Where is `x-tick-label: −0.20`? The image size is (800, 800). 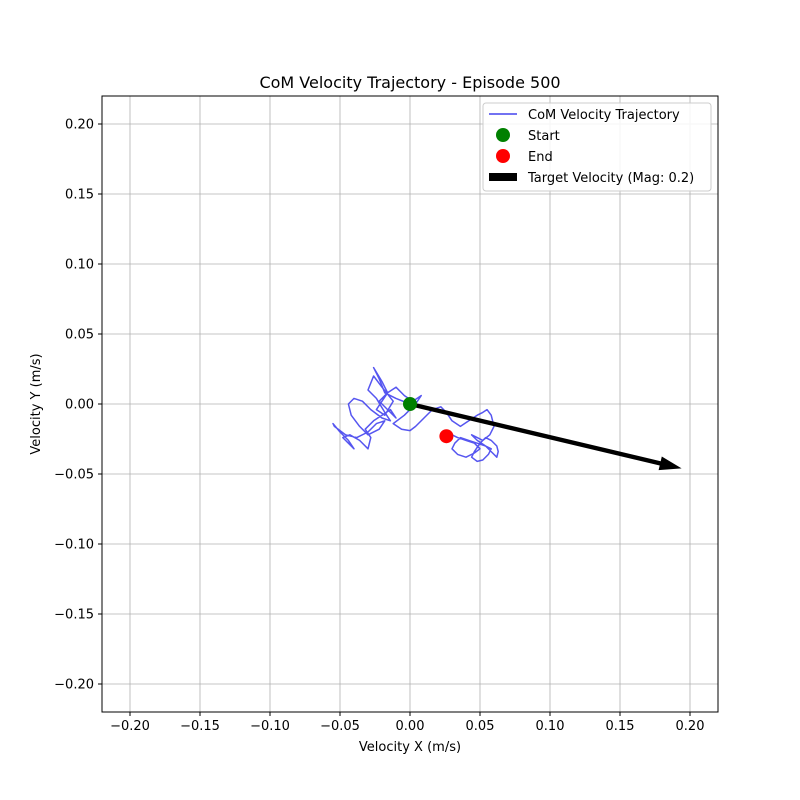 x-tick-label: −0.20 is located at coordinates (130, 726).